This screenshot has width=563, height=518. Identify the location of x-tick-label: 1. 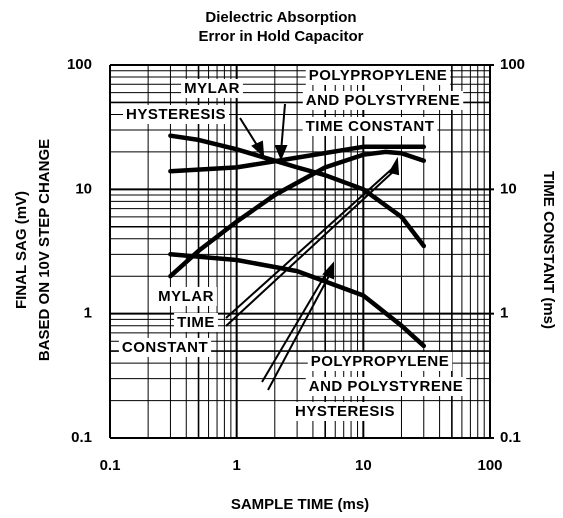
(236, 465).